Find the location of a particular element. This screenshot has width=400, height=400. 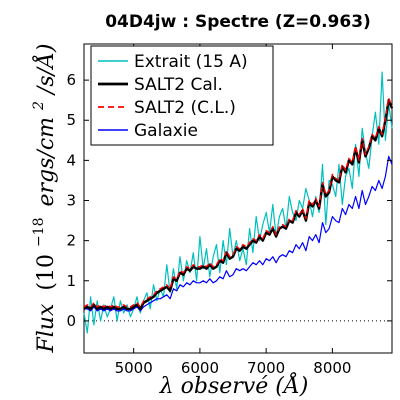

y-tick-label: 2 is located at coordinates (71, 241).